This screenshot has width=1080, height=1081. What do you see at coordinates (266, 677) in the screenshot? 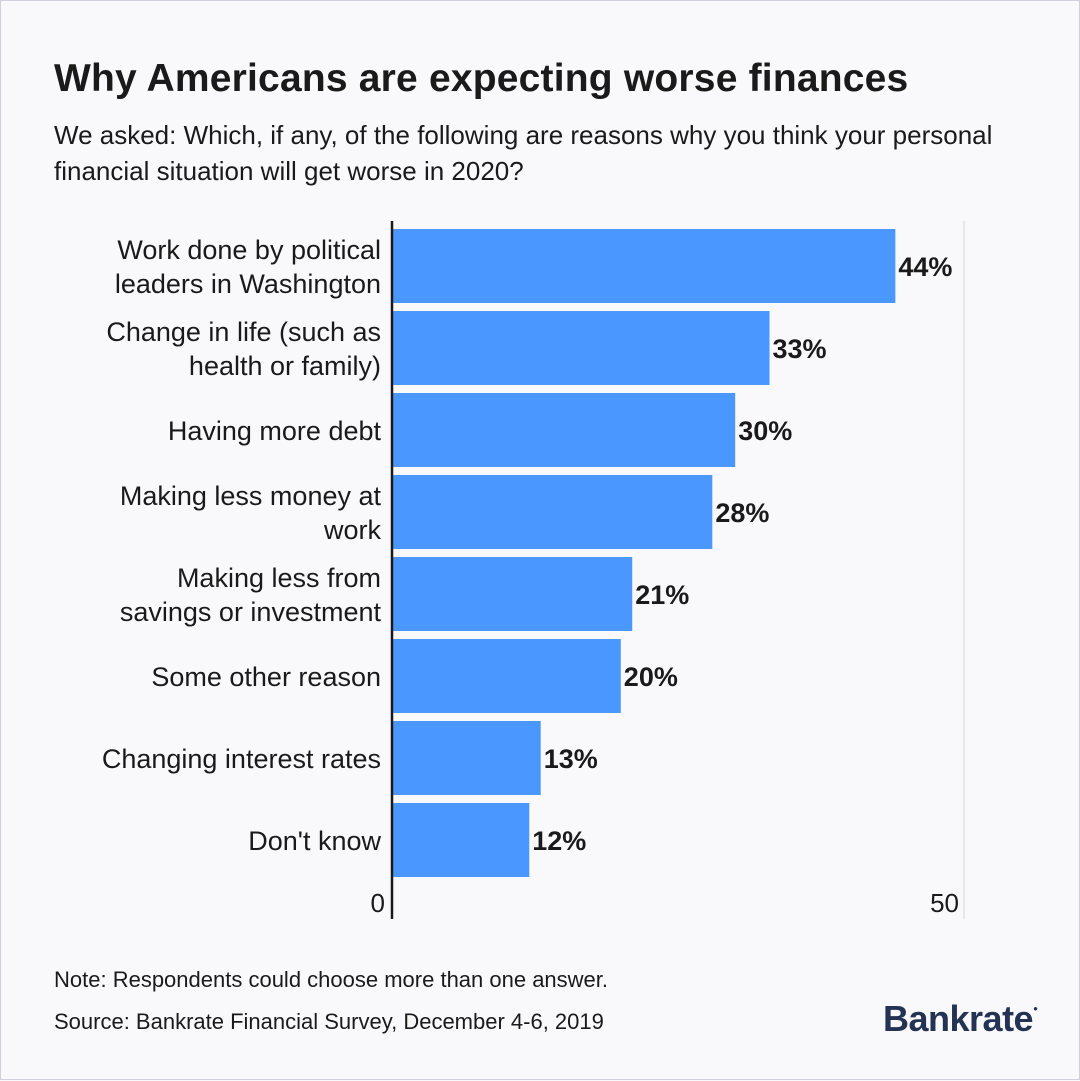
I see `category-label: Some other reason` at bounding box center [266, 677].